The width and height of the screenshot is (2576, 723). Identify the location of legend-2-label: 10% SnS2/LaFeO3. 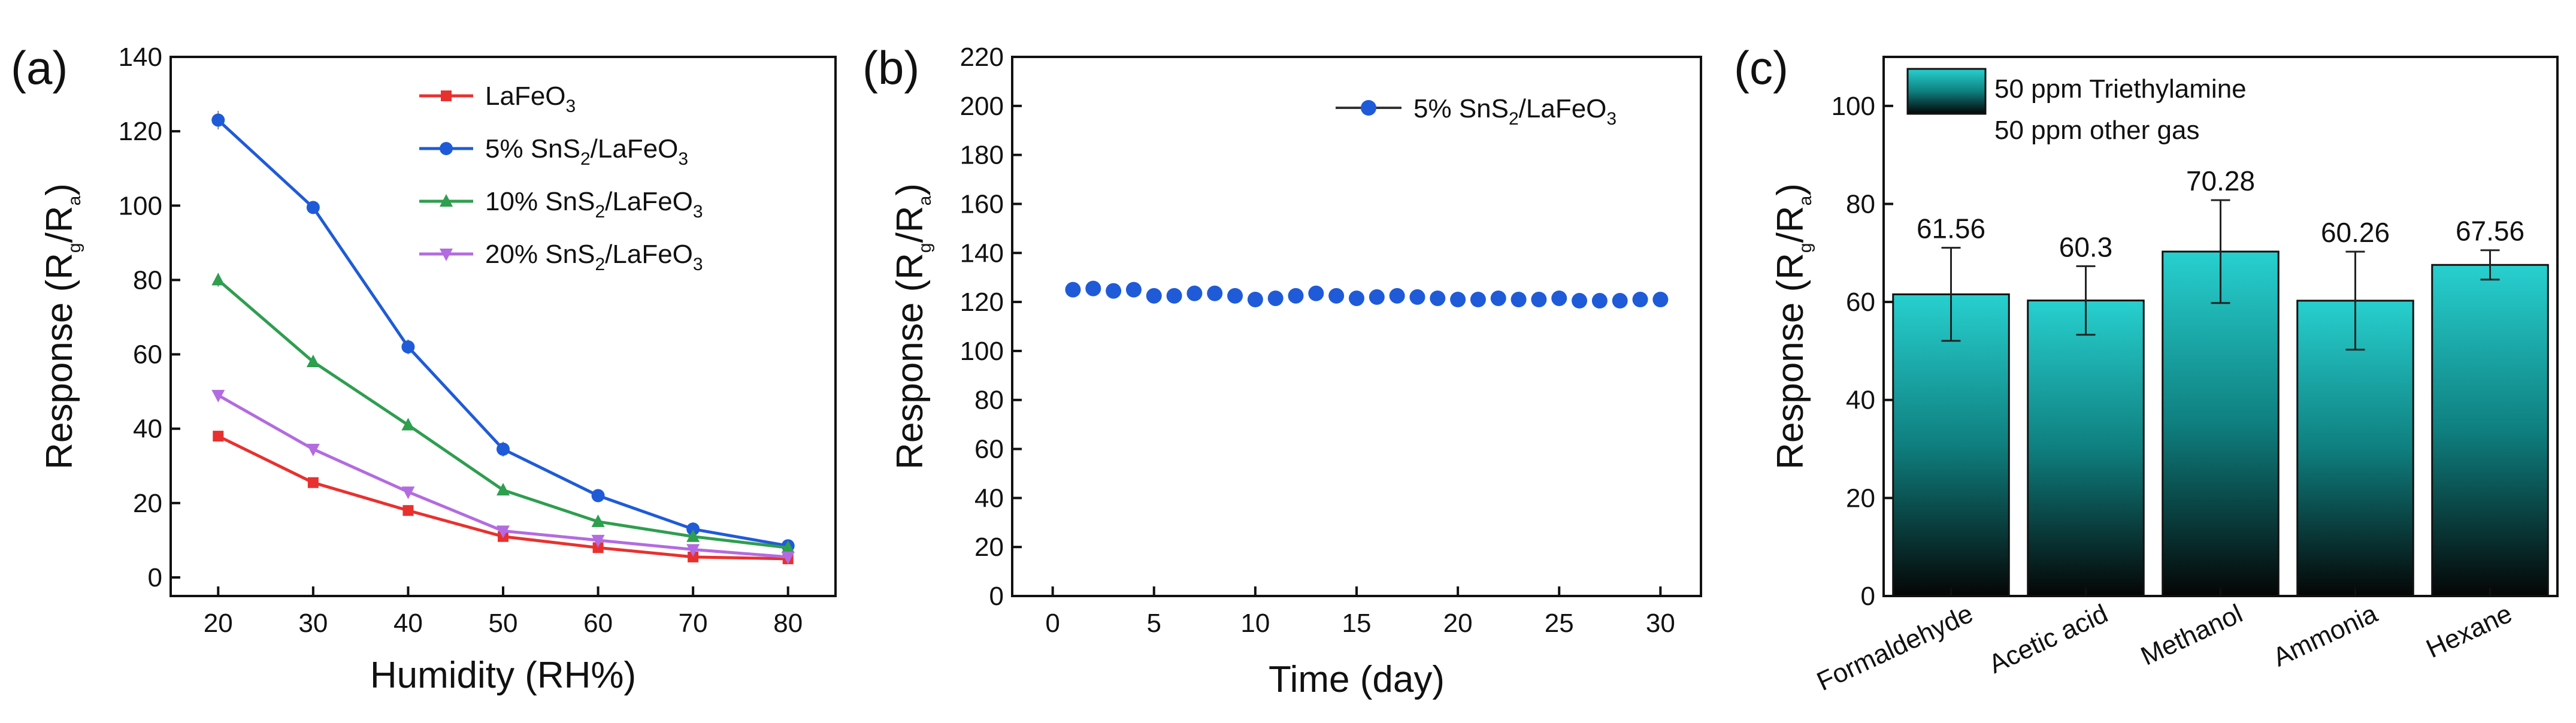
(594, 204).